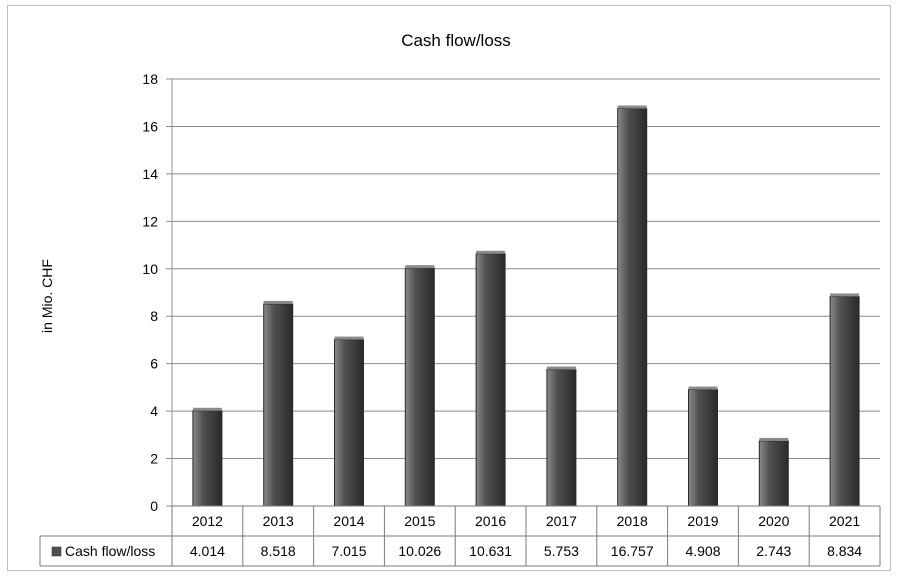 The width and height of the screenshot is (898, 576). Describe the element at coordinates (207, 521) in the screenshot. I see `x-tick-label: 2012` at that location.